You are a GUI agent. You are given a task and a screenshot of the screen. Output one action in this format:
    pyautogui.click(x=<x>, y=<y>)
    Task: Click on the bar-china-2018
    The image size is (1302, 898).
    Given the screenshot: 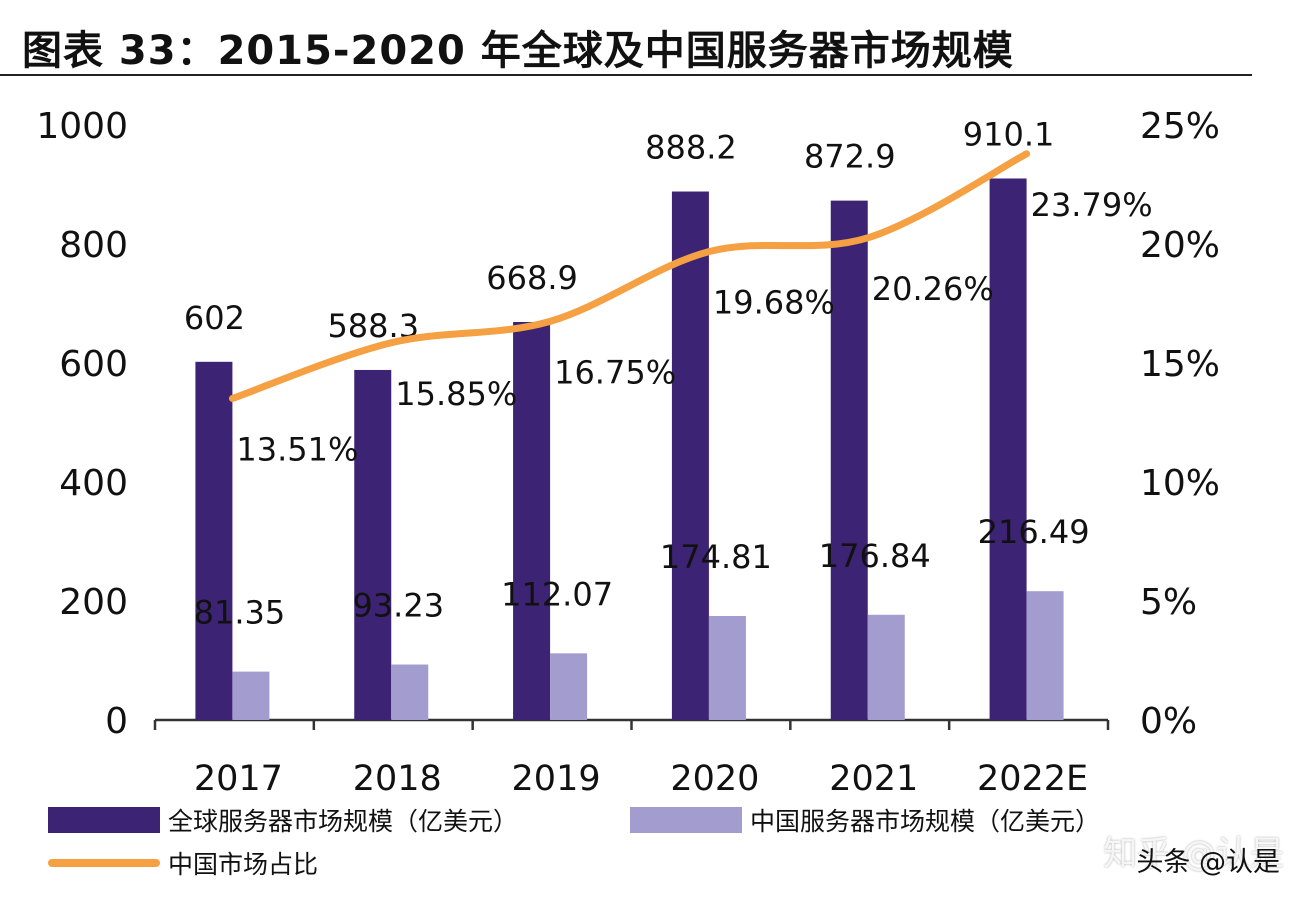 What is the action you would take?
    pyautogui.click(x=410, y=692)
    